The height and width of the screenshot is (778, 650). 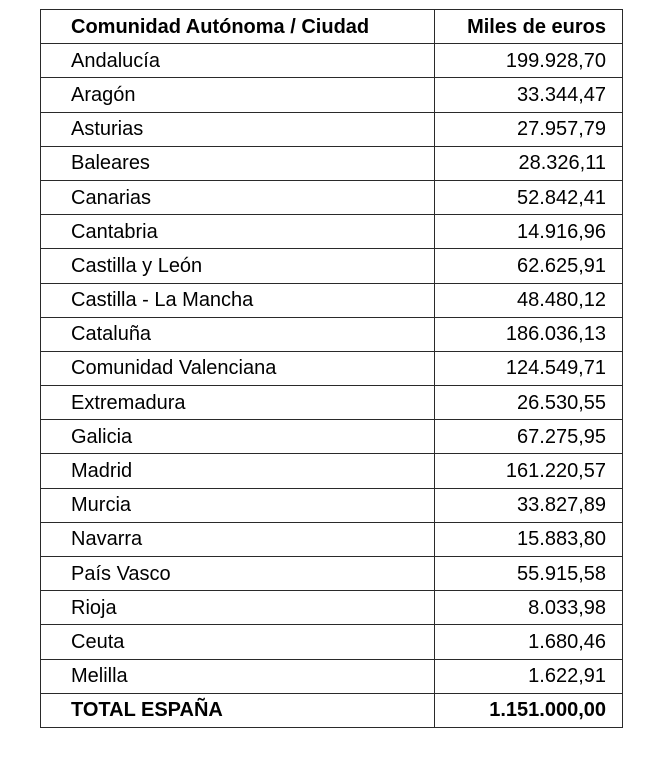 I want to click on region-name: Cataluña, so click(x=237, y=334).